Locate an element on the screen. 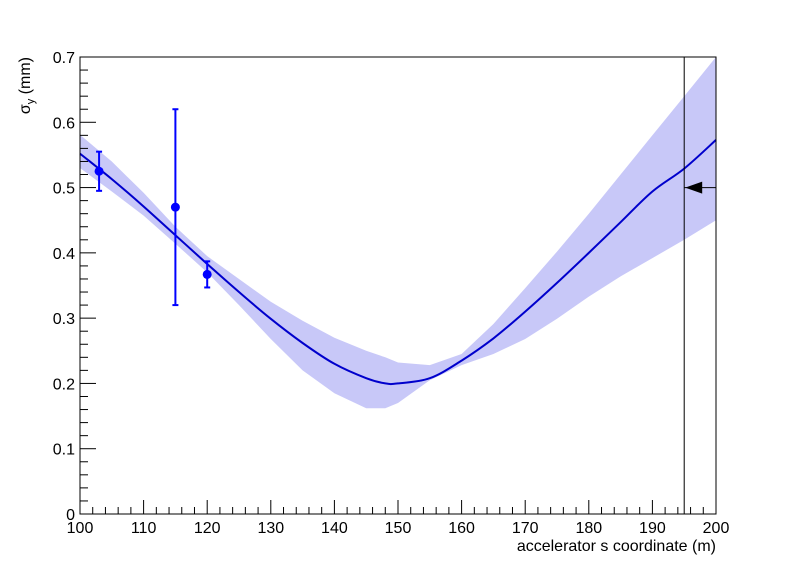 The image size is (796, 572). x-tick-label: 190 is located at coordinates (652, 528).